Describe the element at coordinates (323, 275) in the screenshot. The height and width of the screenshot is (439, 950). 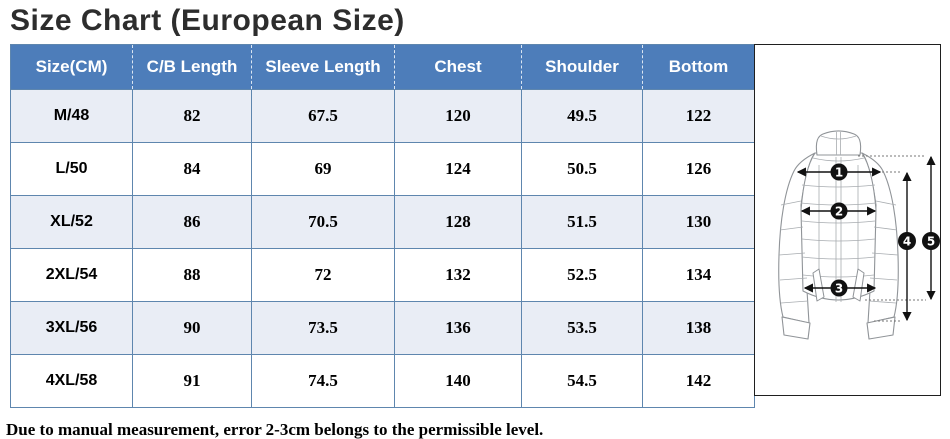
I see `sleeve-length-cell: 72` at that location.